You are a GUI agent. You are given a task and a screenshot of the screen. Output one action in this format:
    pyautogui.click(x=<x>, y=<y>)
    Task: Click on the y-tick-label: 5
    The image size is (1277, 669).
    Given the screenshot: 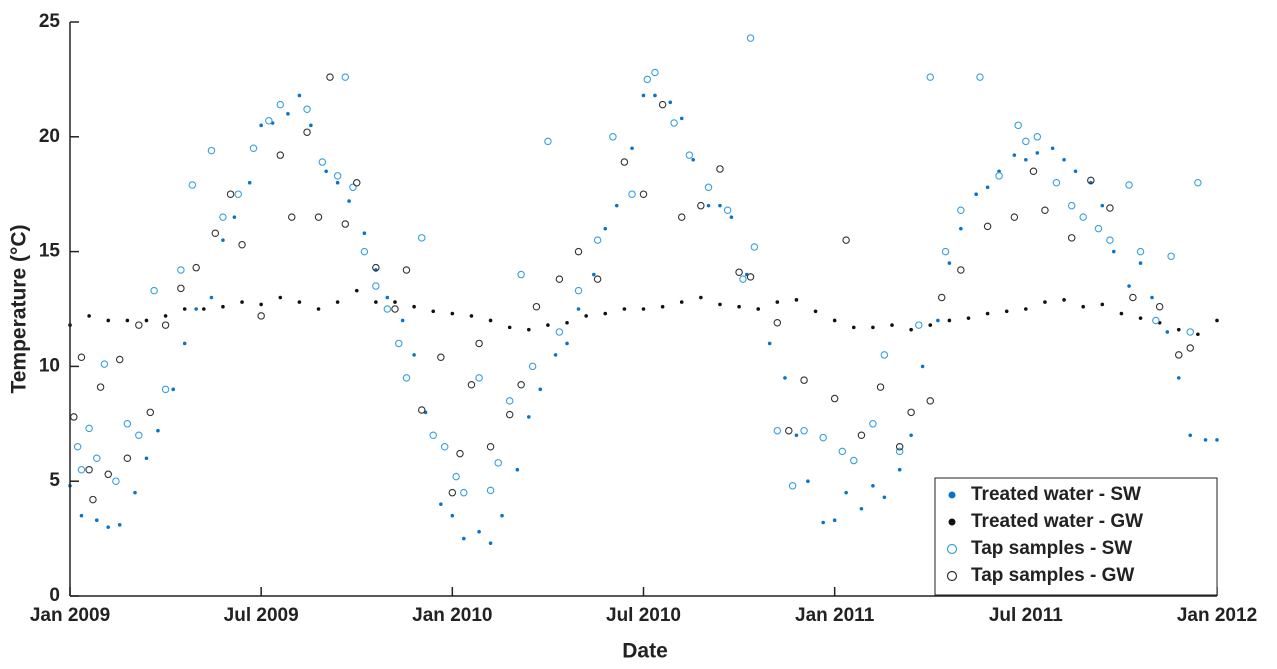 What is the action you would take?
    pyautogui.click(x=54, y=480)
    